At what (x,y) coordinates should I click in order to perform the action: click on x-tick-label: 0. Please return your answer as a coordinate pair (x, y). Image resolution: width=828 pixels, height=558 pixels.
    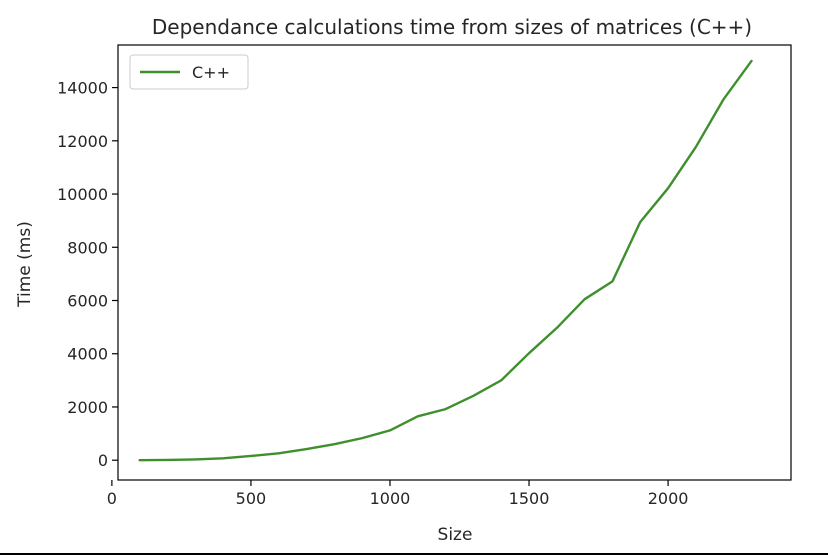
    Looking at the image, I should click on (112, 498).